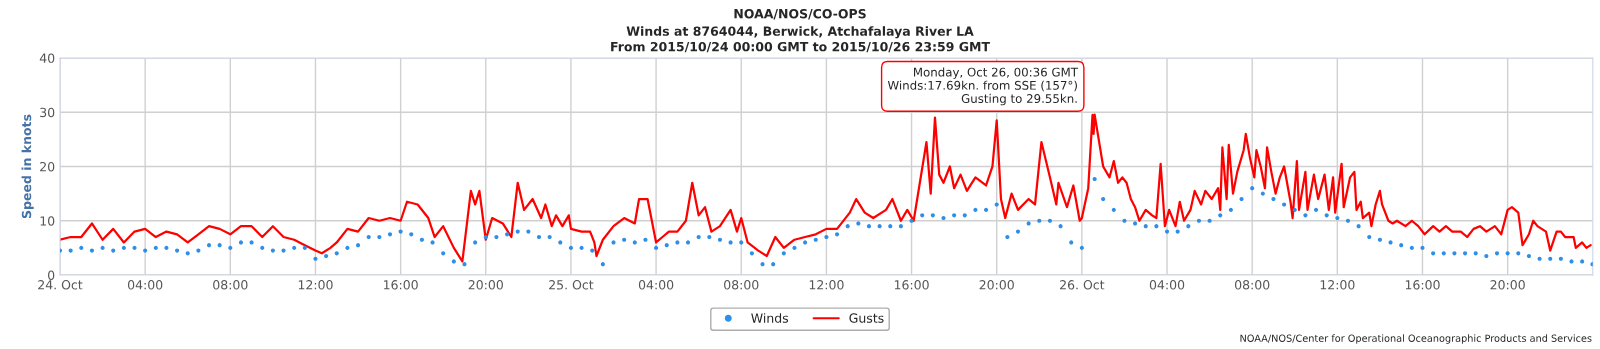 The height and width of the screenshot is (349, 1600). I want to click on legend-label: Gusts, so click(866, 318).